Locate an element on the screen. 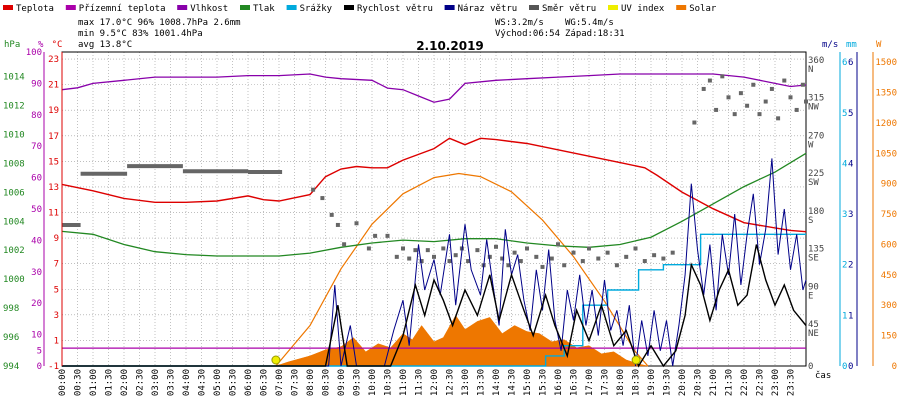 The width and height of the screenshot is (900, 400). x-tick: 01:00 is located at coordinates (94, 382).